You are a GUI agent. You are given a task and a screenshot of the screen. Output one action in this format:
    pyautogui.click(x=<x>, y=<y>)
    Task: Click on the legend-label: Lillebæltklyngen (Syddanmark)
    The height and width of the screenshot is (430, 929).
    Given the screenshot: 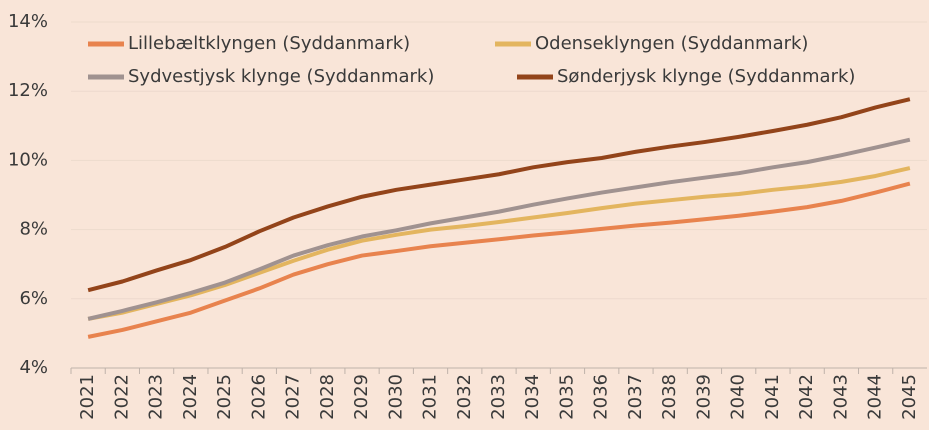 What is the action you would take?
    pyautogui.click(x=269, y=43)
    